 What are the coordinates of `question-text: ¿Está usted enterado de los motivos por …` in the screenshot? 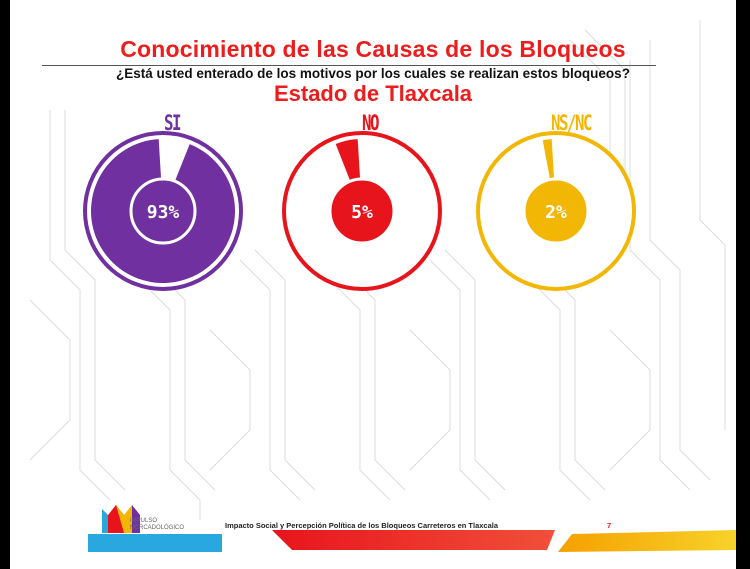 It's located at (373, 73).